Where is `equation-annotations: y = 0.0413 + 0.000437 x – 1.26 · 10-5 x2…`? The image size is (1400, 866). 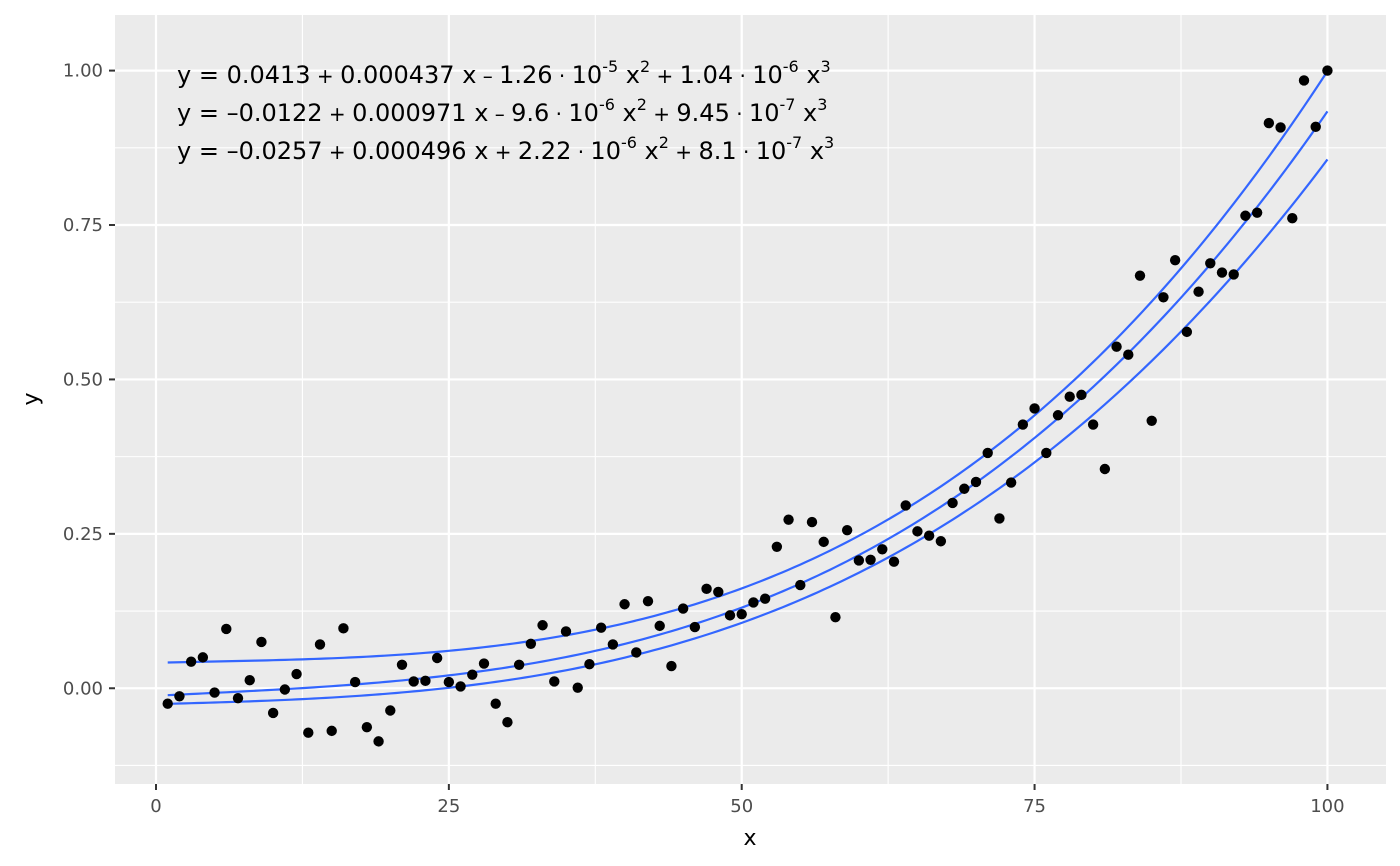
equation-annotations: y = 0.0413 + 0.000437 x – 1.26 · 10-5 x2… is located at coordinates (505, 111).